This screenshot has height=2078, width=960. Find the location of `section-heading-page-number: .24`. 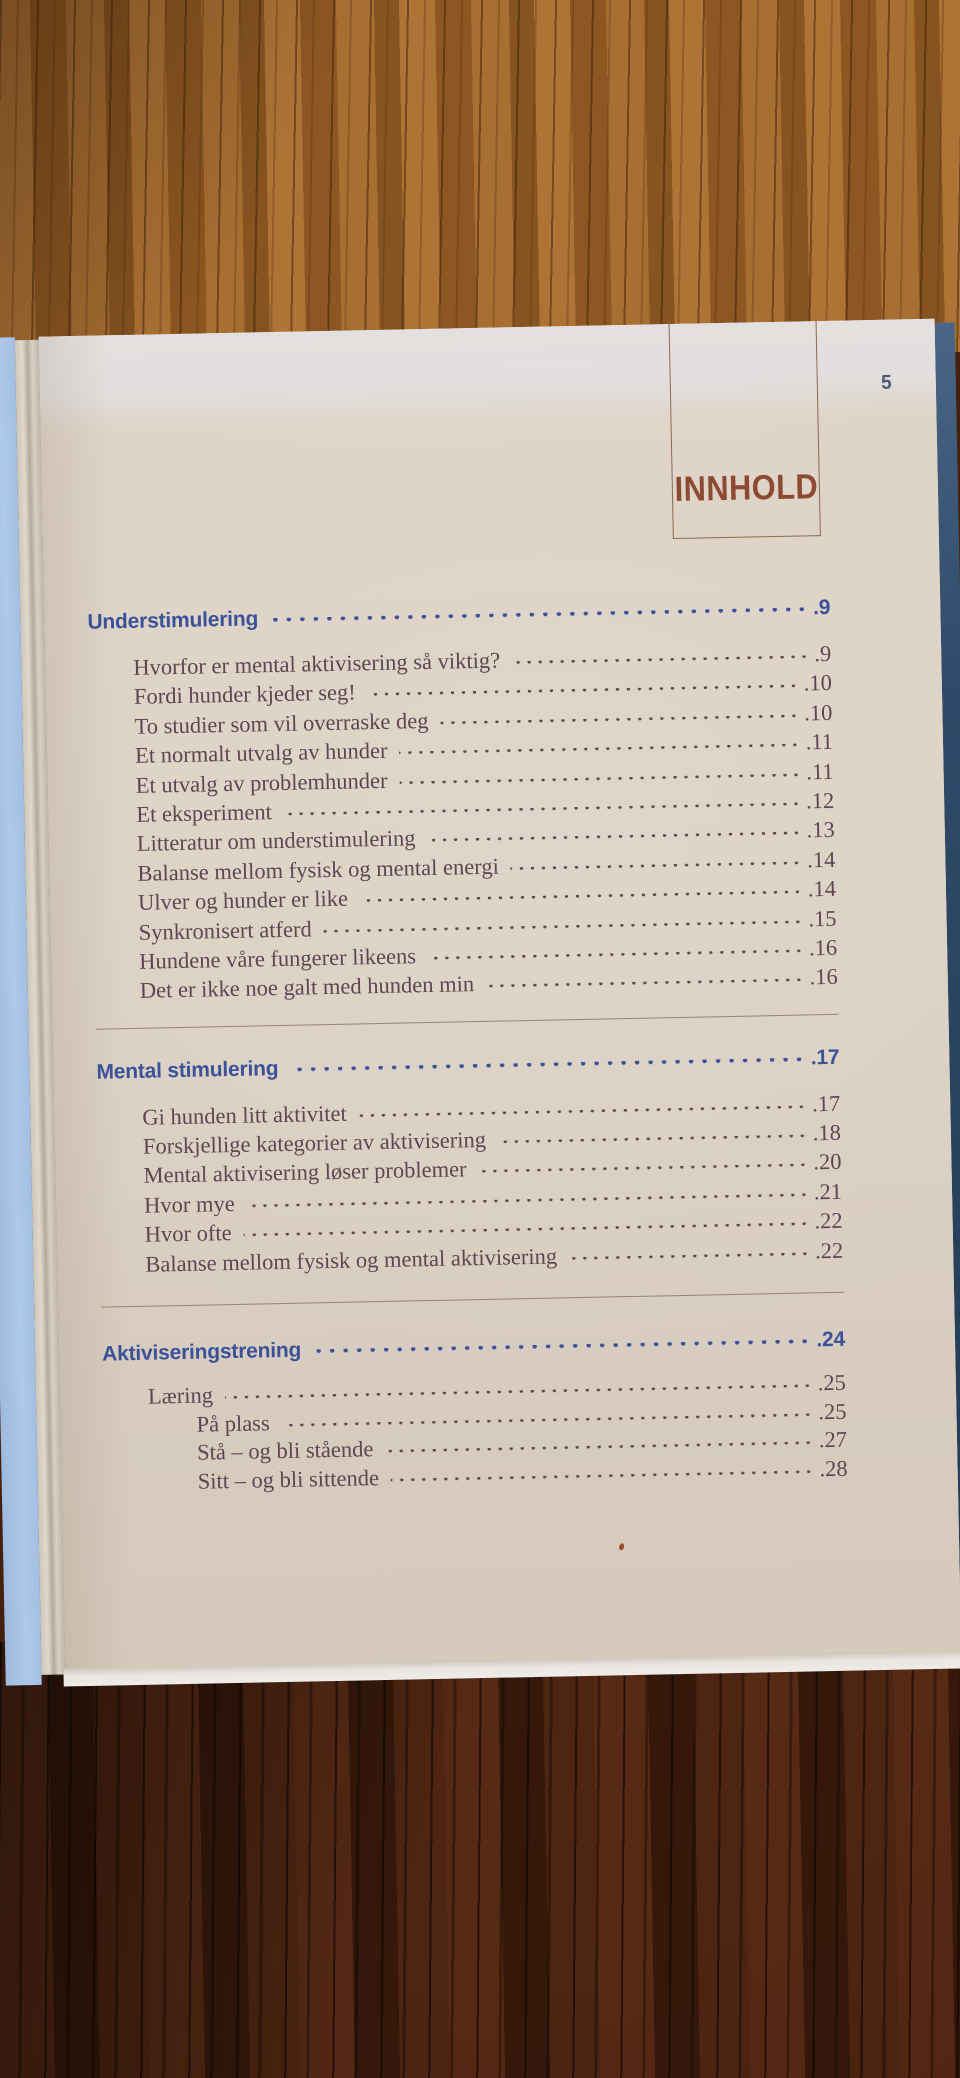

section-heading-page-number: .24 is located at coordinates (831, 1339).